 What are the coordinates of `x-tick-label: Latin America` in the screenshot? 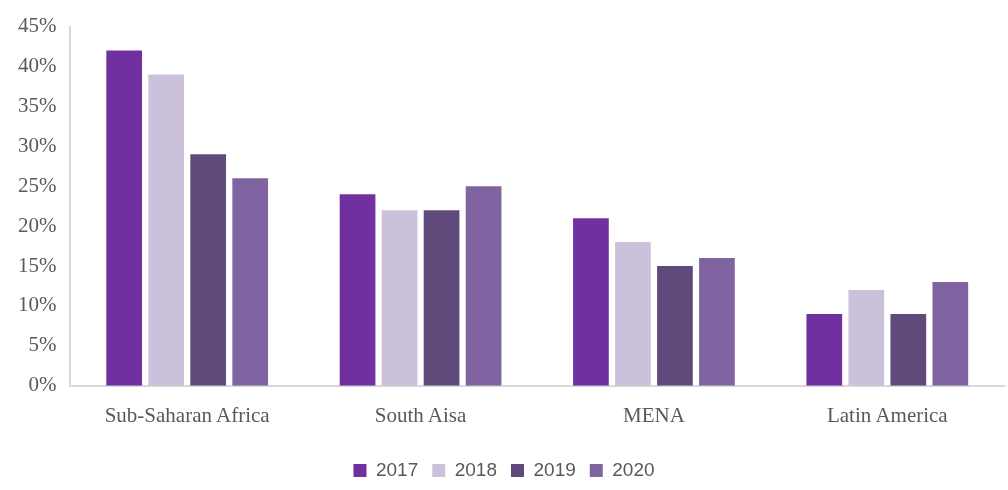 It's located at (887, 414).